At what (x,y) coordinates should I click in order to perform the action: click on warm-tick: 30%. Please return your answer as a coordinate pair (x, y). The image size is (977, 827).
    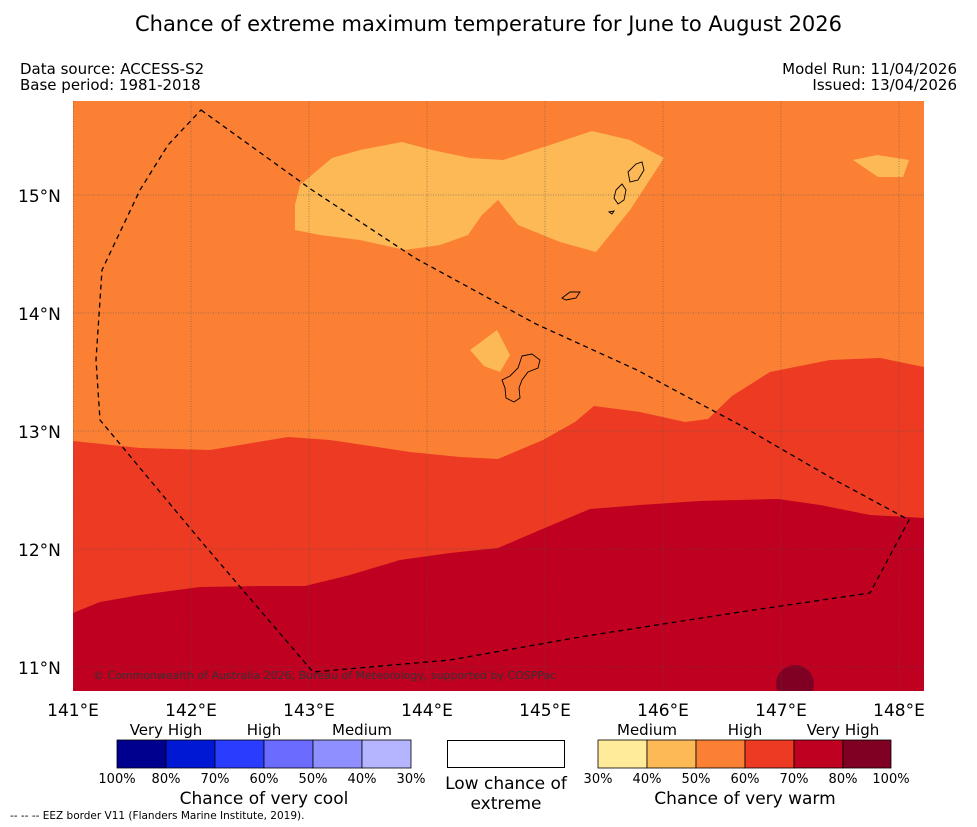
    Looking at the image, I should click on (598, 779).